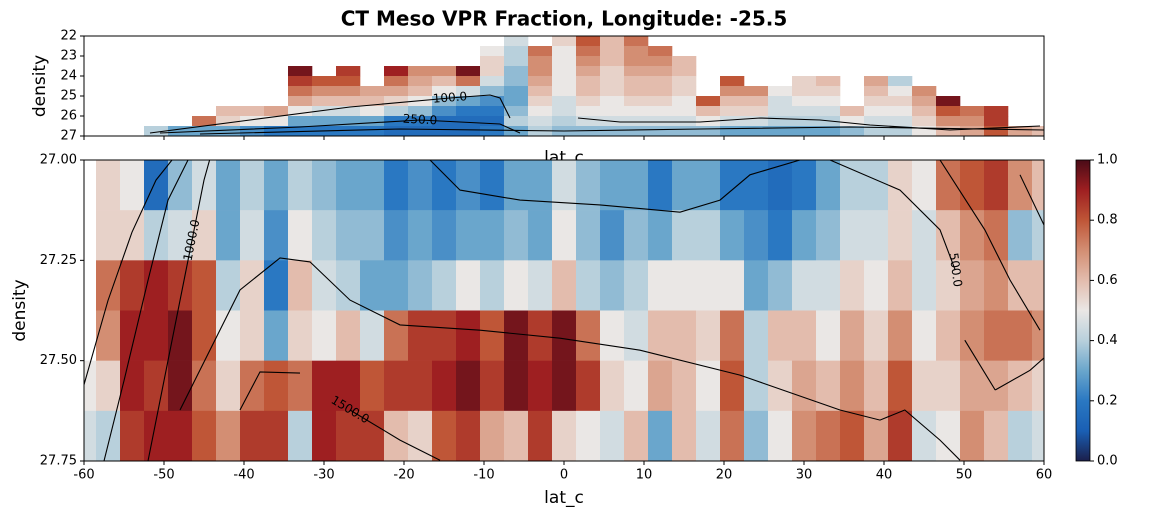  I want to click on contours, so click(596, 114).